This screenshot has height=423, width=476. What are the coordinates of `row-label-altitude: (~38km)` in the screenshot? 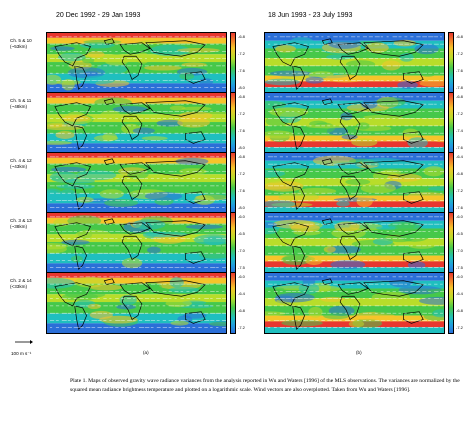 It's located at (18, 226).